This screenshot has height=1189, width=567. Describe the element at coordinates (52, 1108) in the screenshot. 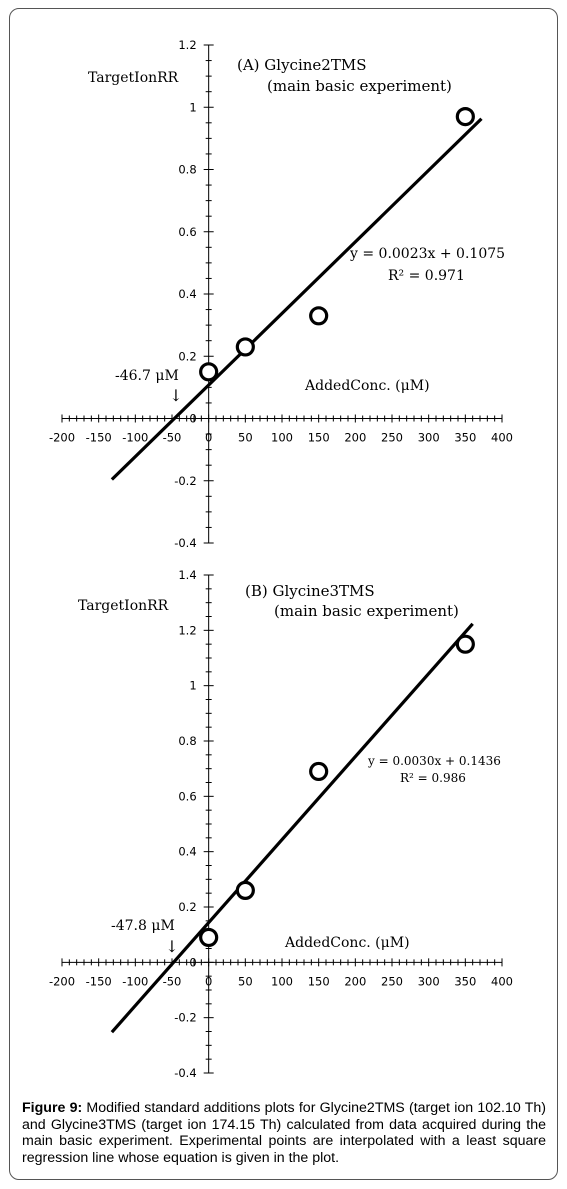

I see `caption-label: Figure 9:` at that location.